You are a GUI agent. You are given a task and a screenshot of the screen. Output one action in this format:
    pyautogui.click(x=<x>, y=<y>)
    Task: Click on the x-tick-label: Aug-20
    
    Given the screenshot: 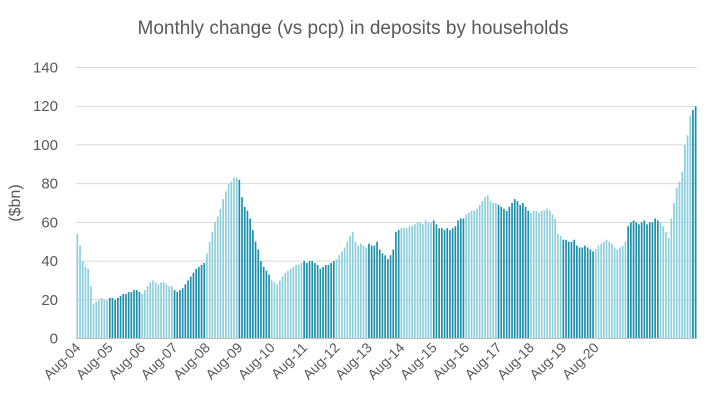 What is the action you would take?
    pyautogui.click(x=580, y=360)
    